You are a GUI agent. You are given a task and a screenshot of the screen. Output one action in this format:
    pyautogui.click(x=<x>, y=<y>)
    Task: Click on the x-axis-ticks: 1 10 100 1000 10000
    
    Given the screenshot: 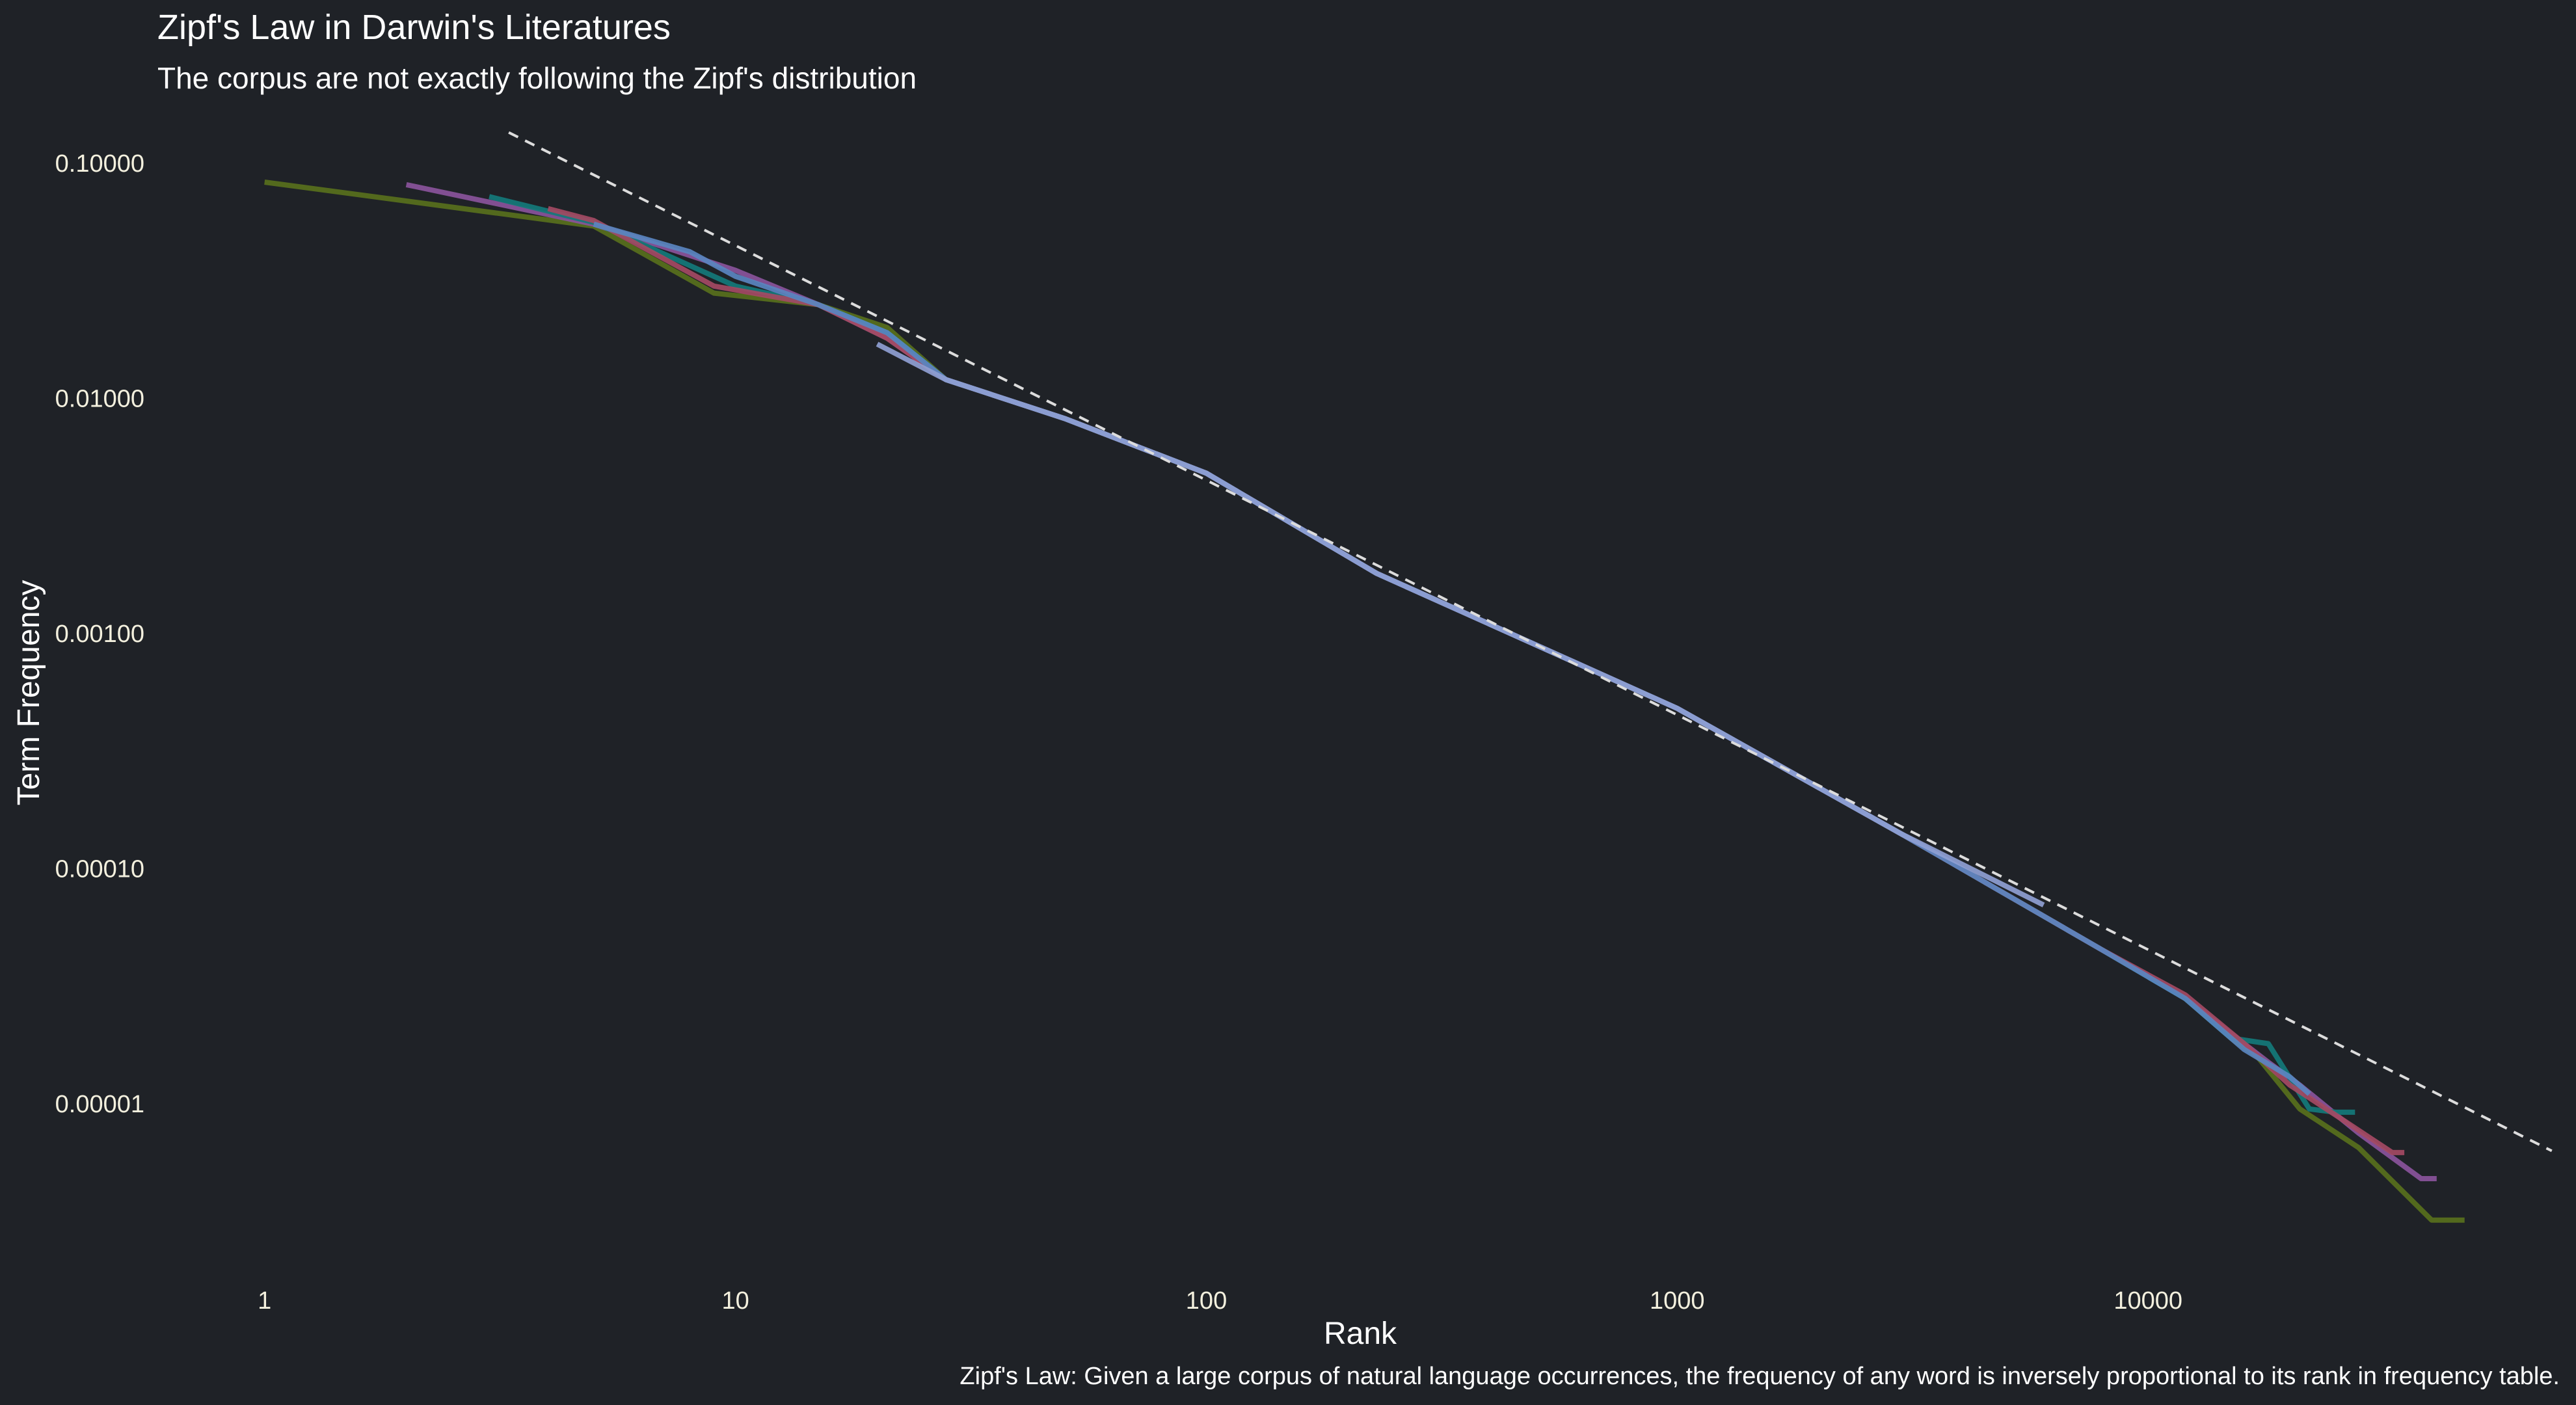 What is the action you would take?
    pyautogui.click(x=1220, y=1301)
    